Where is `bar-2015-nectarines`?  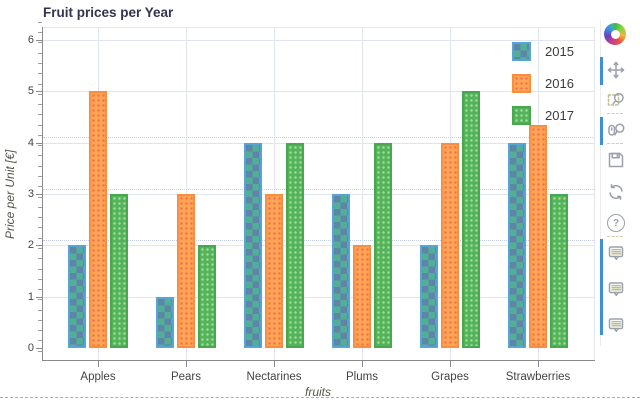
bar-2015-nectarines is located at coordinates (253, 245).